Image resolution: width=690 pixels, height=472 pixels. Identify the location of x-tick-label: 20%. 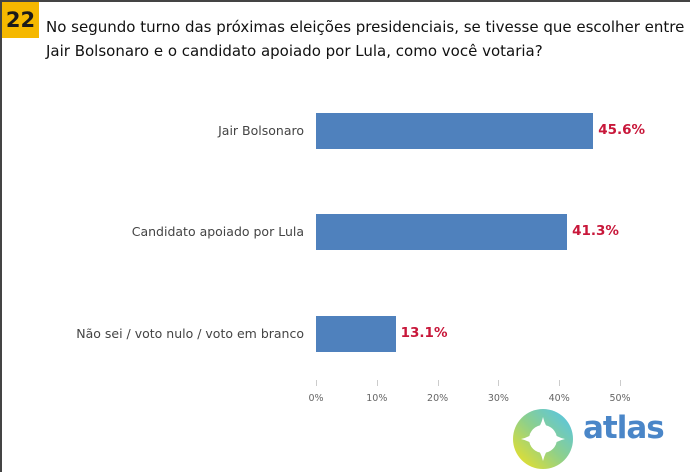
(438, 398).